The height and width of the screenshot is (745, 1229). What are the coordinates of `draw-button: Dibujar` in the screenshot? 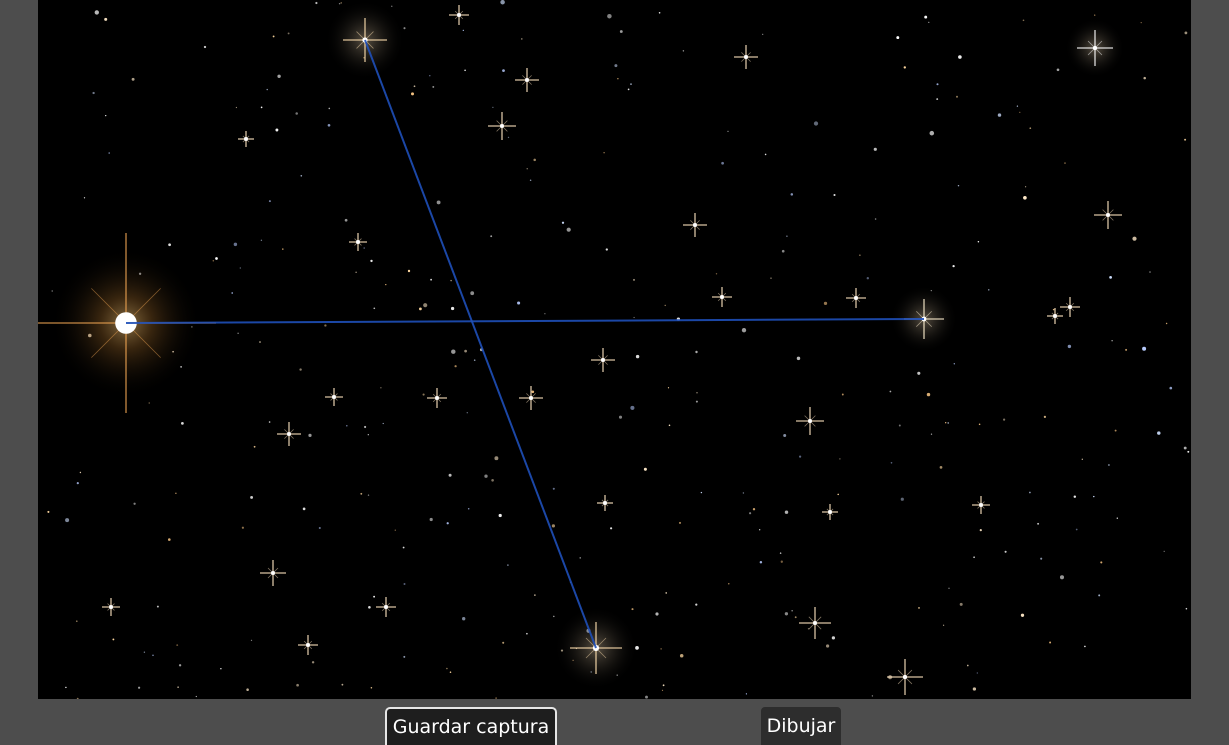 It's located at (801, 726).